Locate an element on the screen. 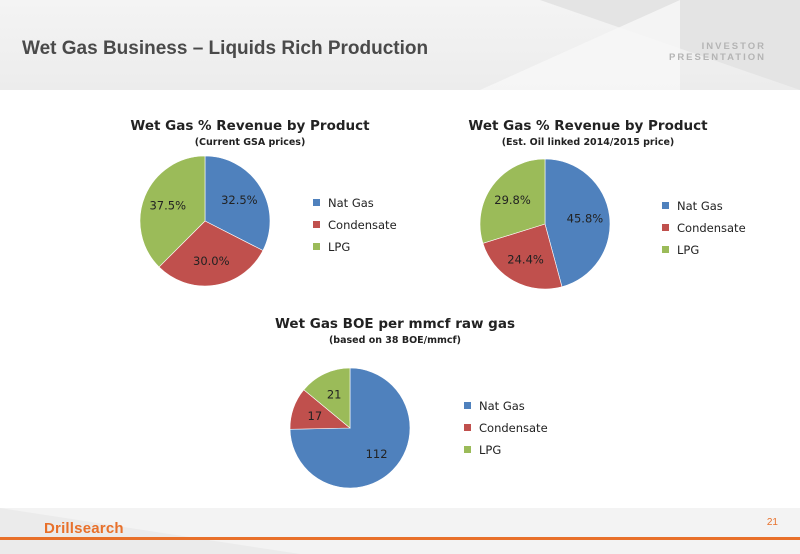  data-label: 30.0% is located at coordinates (211, 261).